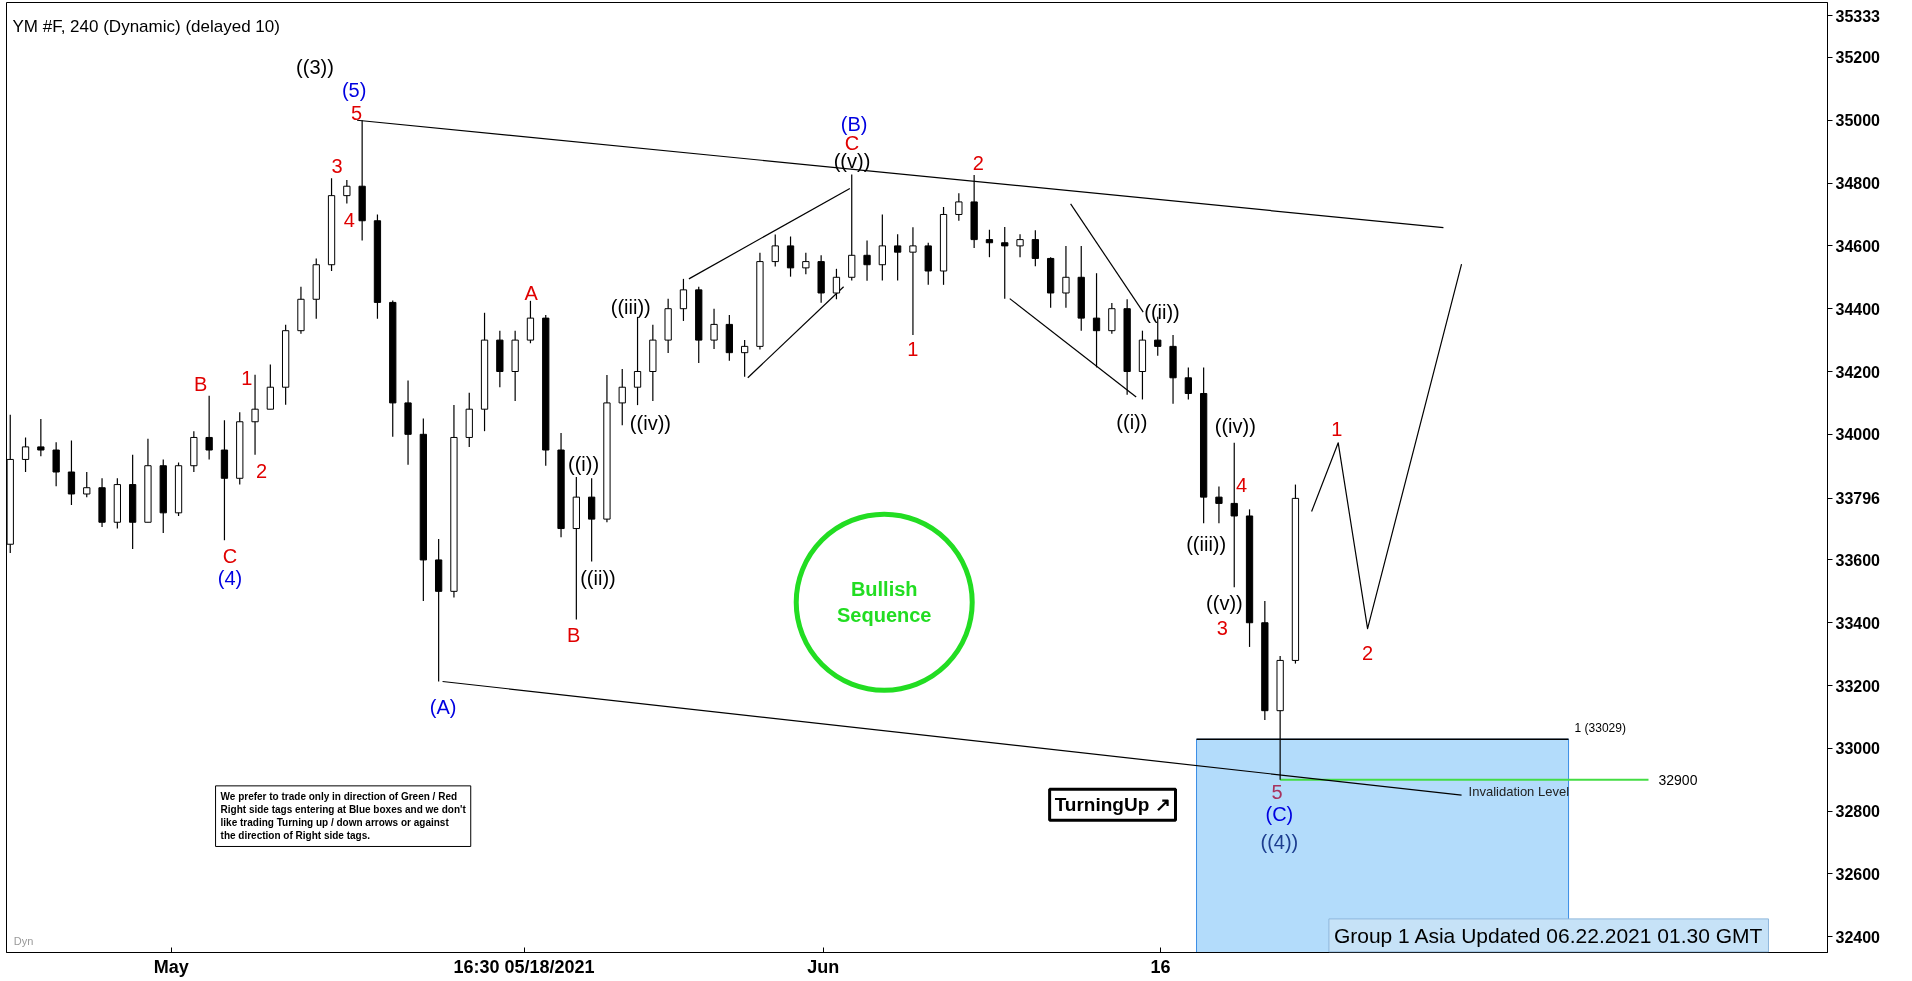  What do you see at coordinates (1858, 749) in the screenshot?
I see `y-tick-label: 33000` at bounding box center [1858, 749].